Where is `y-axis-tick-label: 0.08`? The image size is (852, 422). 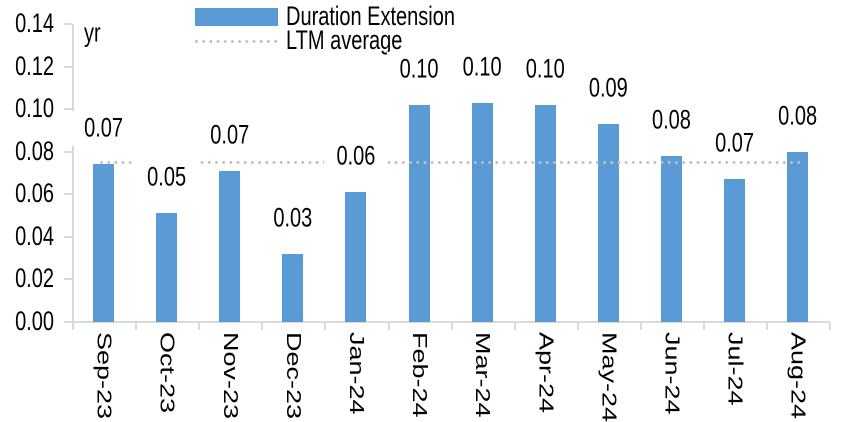 y-axis-tick-label: 0.08 is located at coordinates (34, 151).